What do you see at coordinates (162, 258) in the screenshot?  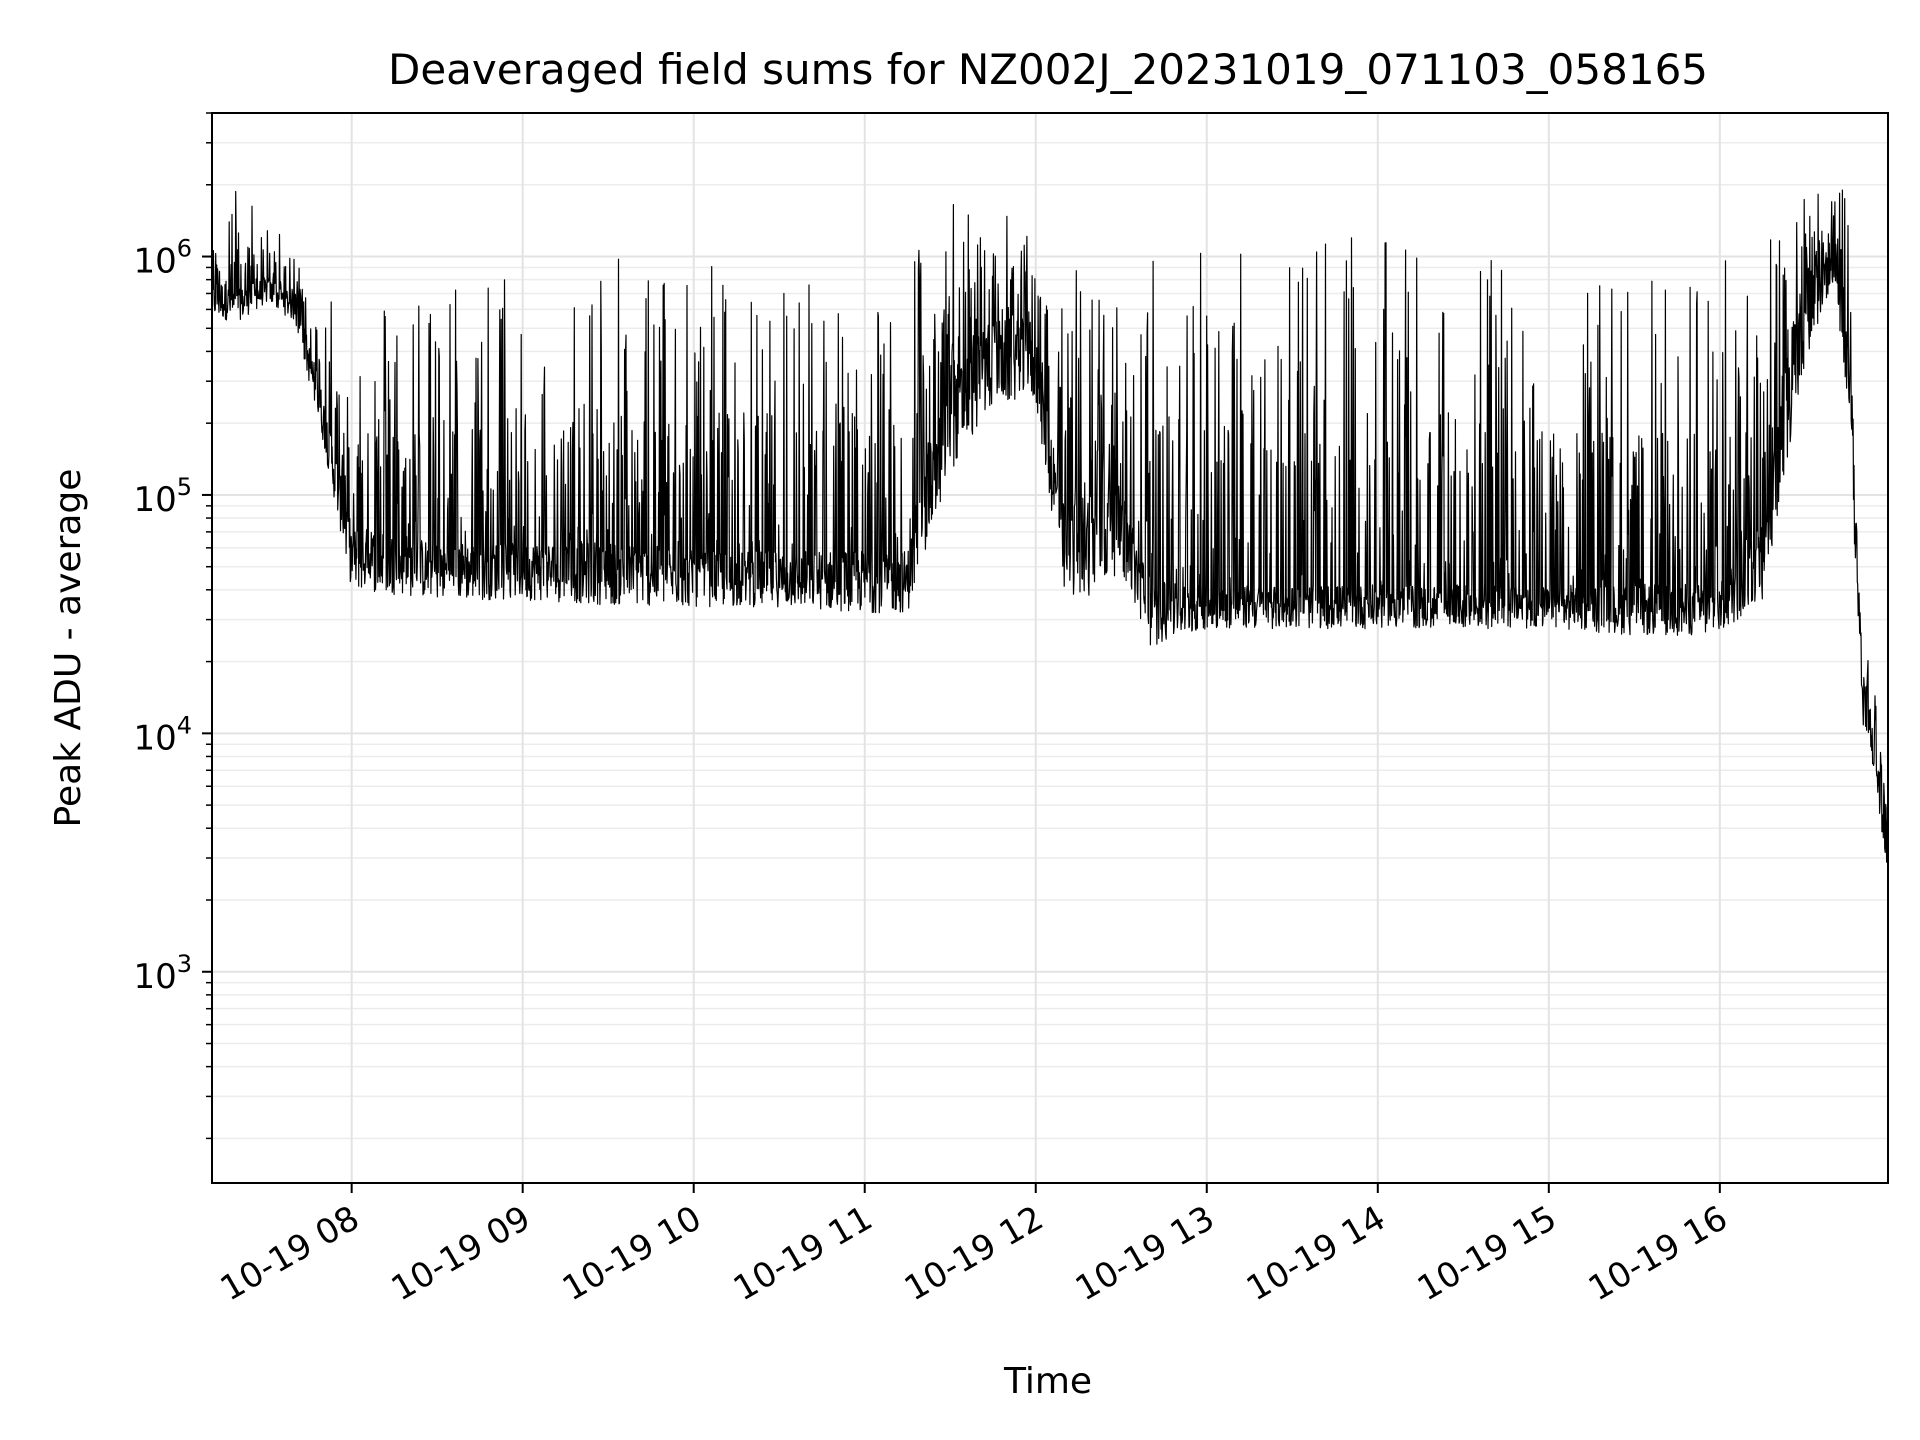 I see `y-tick-label: 10⁶` at bounding box center [162, 258].